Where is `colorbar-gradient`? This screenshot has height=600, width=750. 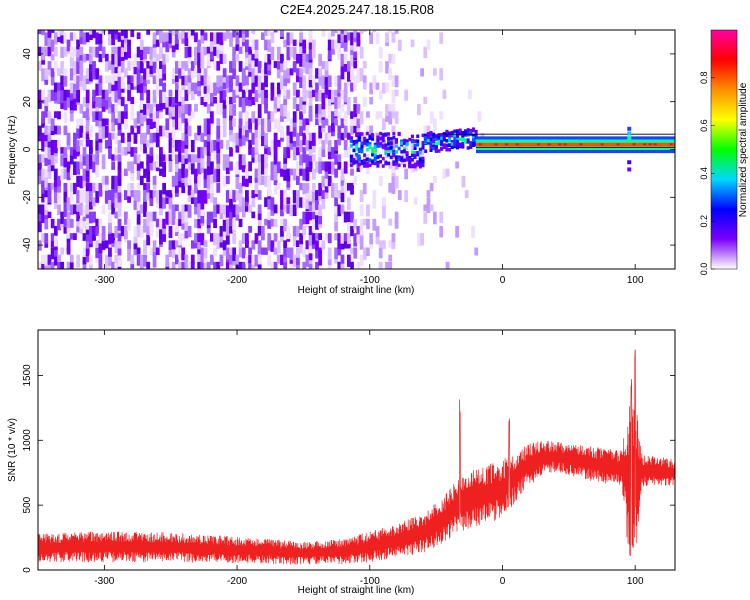 colorbar-gradient is located at coordinates (724, 149).